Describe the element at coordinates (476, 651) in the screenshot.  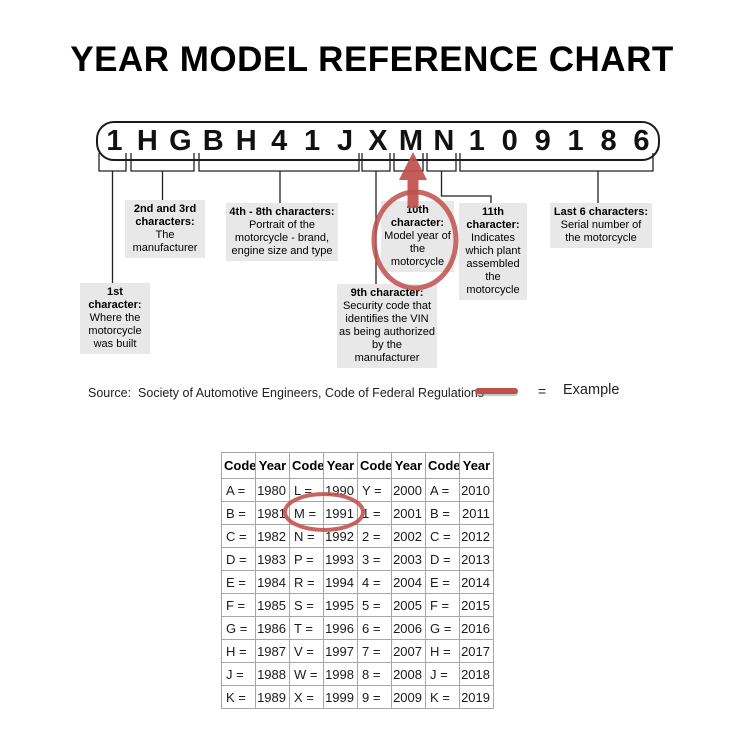
I see `year-cell: 2017` at that location.